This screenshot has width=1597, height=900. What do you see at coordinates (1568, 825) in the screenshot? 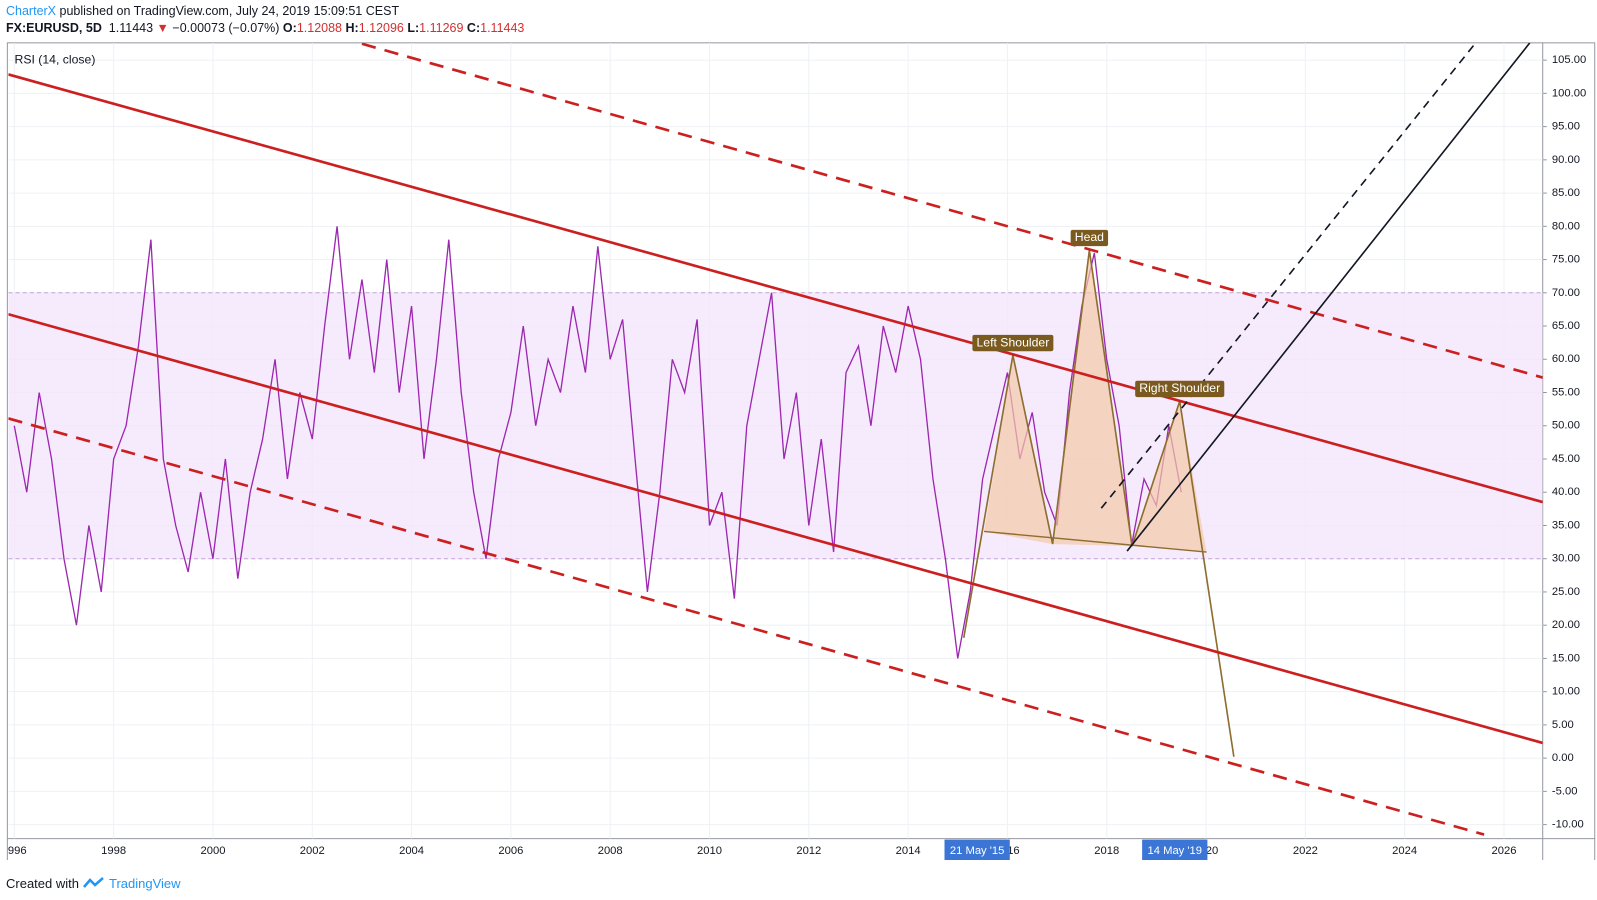
I see `y-tick-label: -10.00` at bounding box center [1568, 825].